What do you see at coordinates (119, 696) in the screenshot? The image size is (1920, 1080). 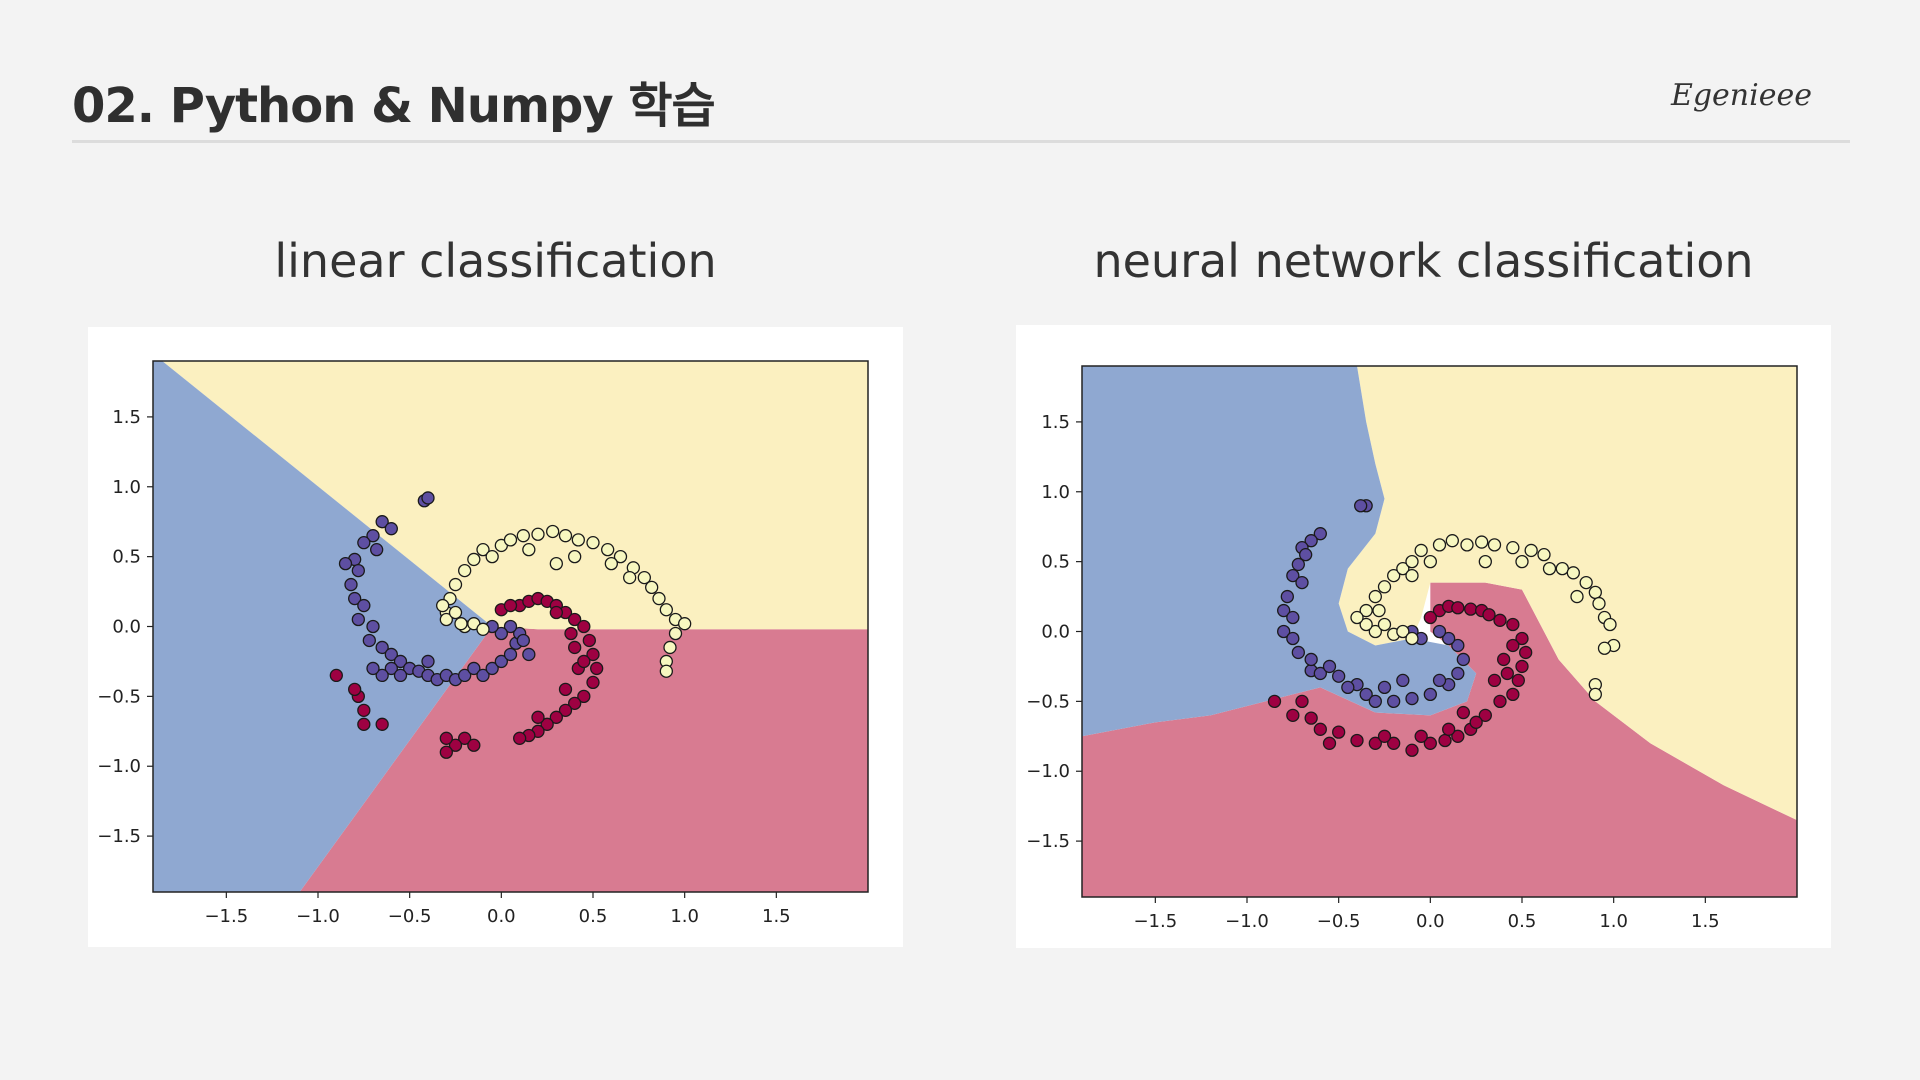 I see `y-tick-label: −0.5` at bounding box center [119, 696].